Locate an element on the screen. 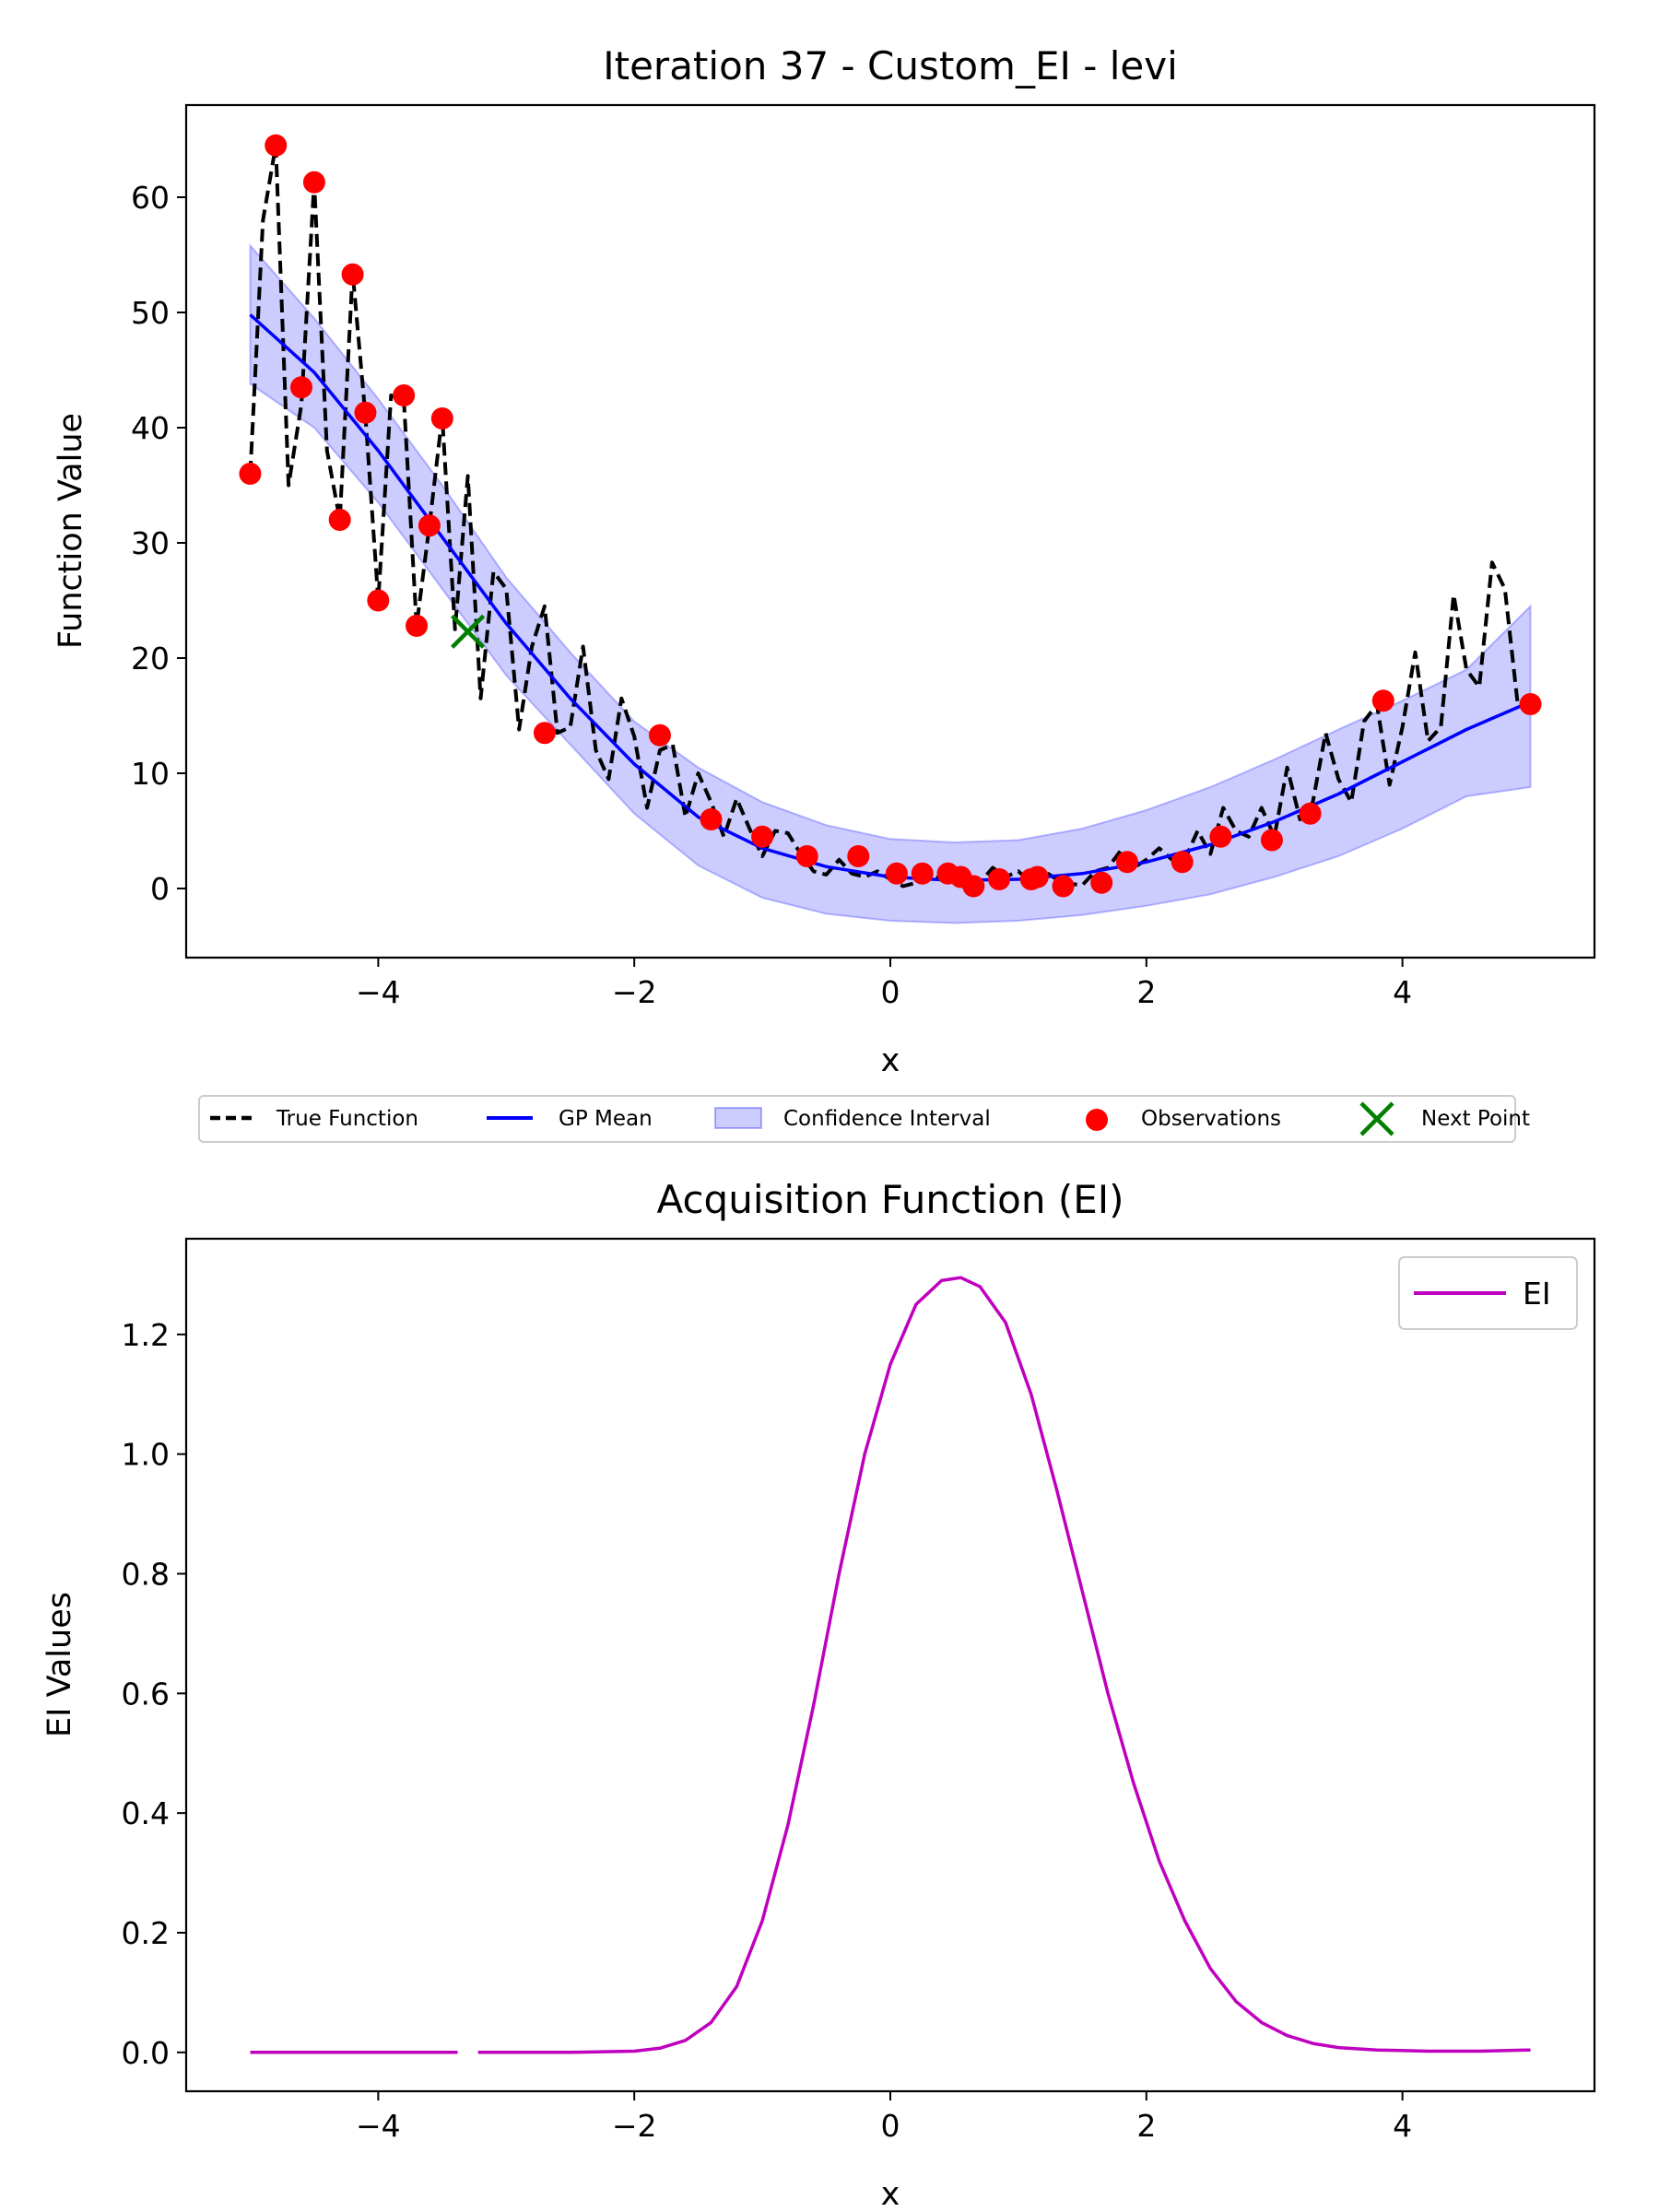  top-x-tick-label: −4 is located at coordinates (378, 992).